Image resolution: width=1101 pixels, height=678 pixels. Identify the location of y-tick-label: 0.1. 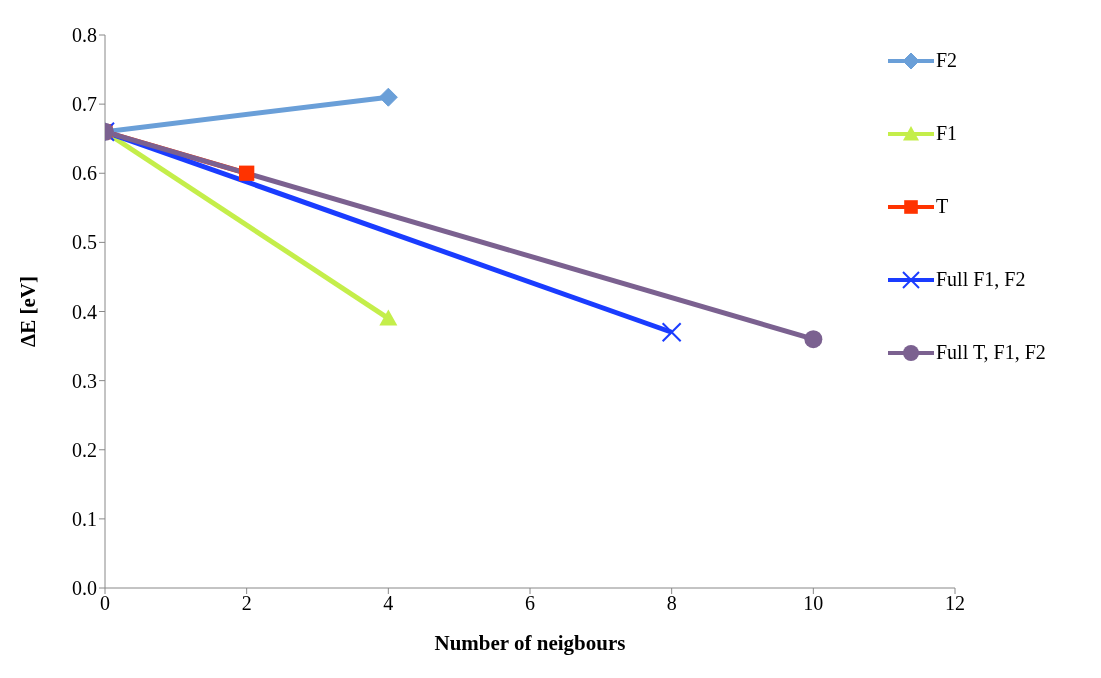
(84, 518).